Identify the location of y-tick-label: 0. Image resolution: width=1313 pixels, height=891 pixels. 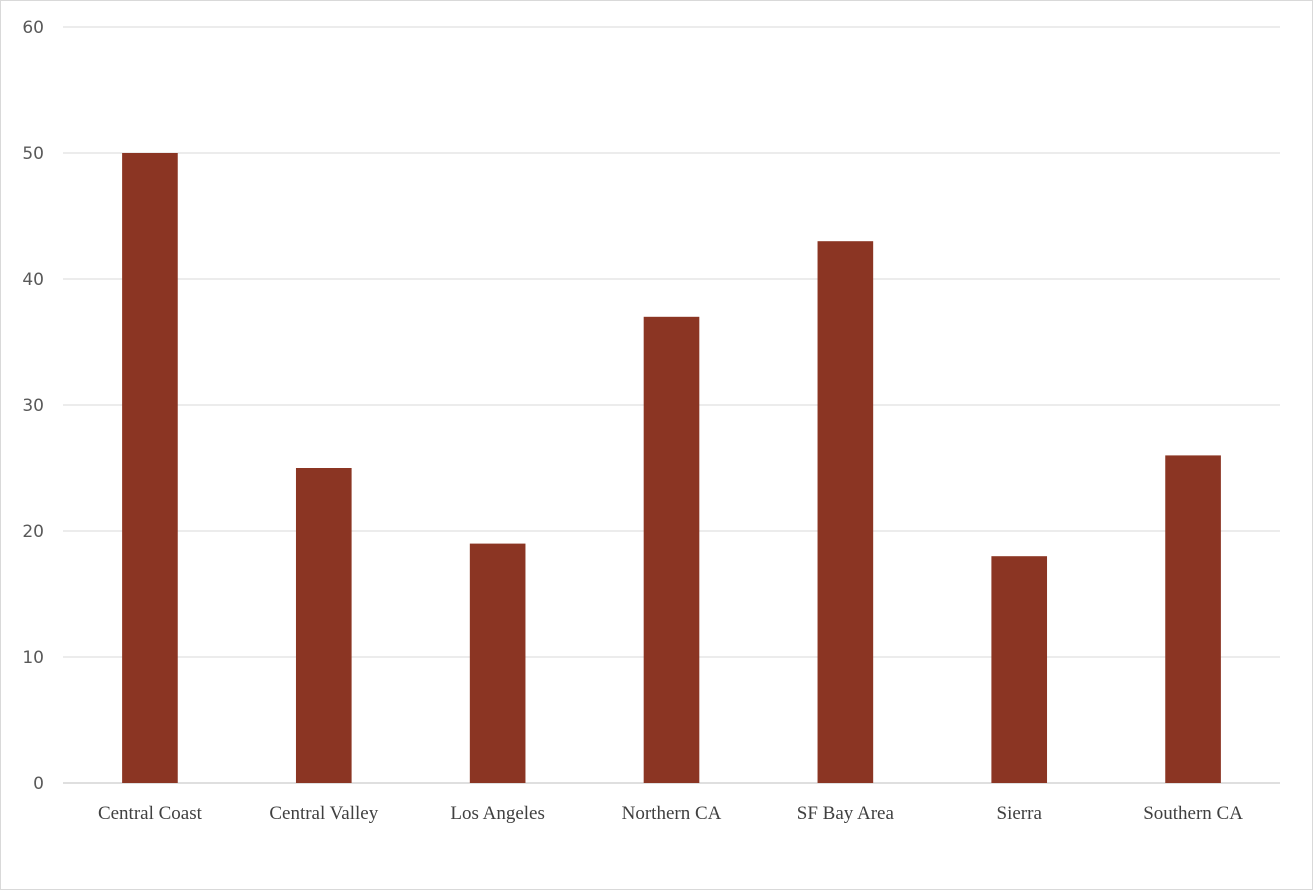
(38, 784).